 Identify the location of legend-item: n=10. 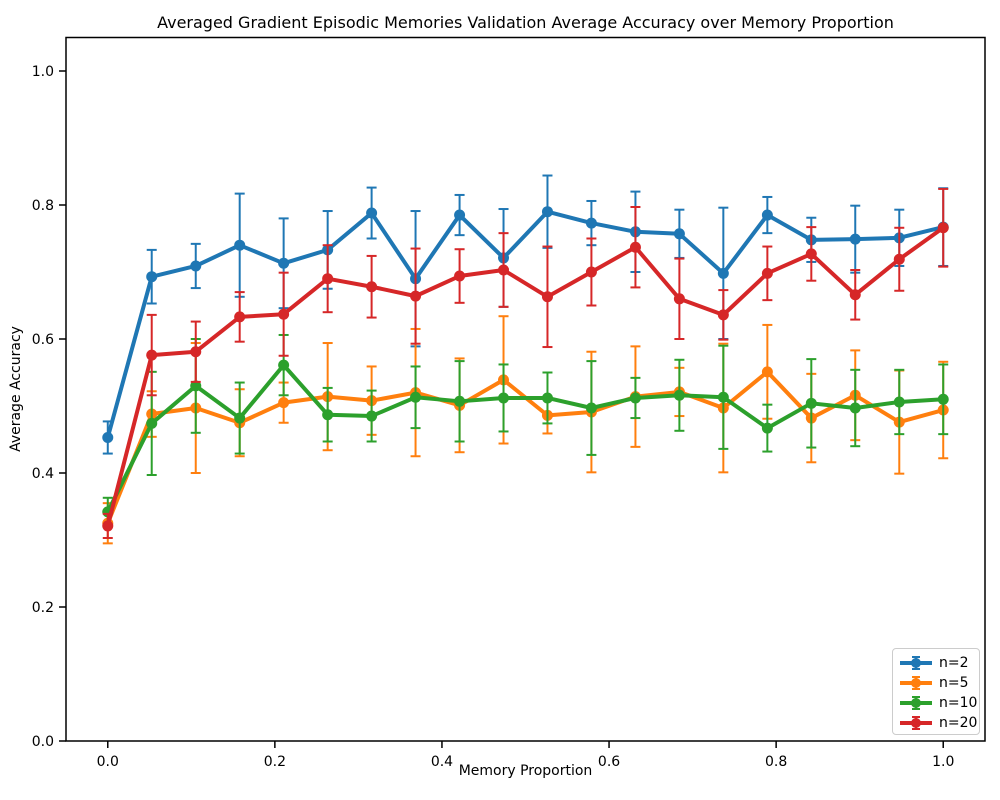
(939, 703).